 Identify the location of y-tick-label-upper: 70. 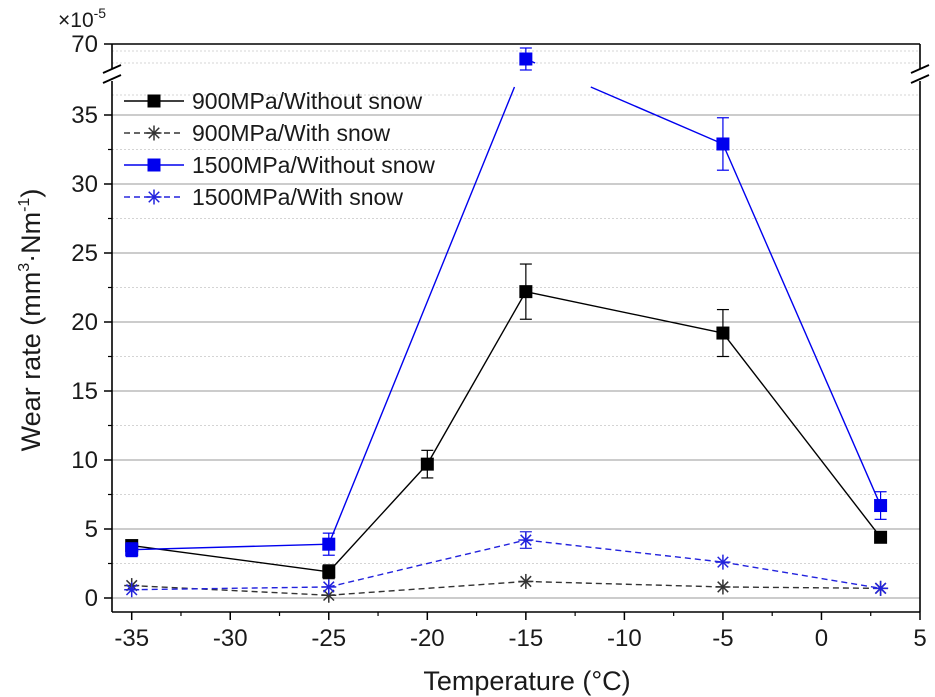
(84, 44).